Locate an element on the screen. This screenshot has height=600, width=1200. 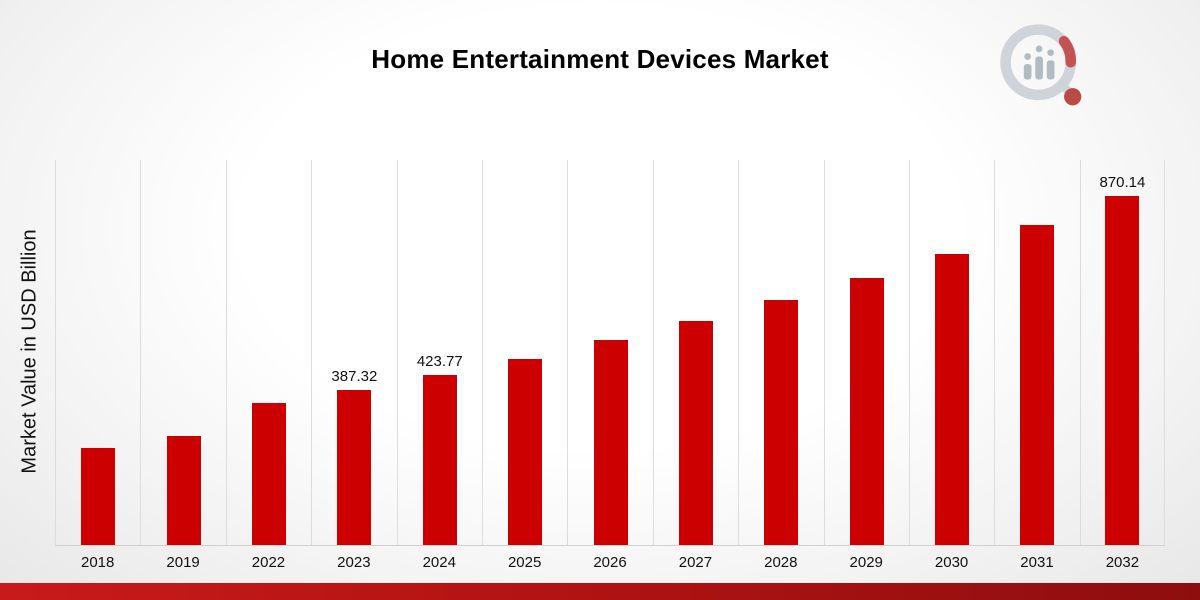
bar-2018 is located at coordinates (98, 496).